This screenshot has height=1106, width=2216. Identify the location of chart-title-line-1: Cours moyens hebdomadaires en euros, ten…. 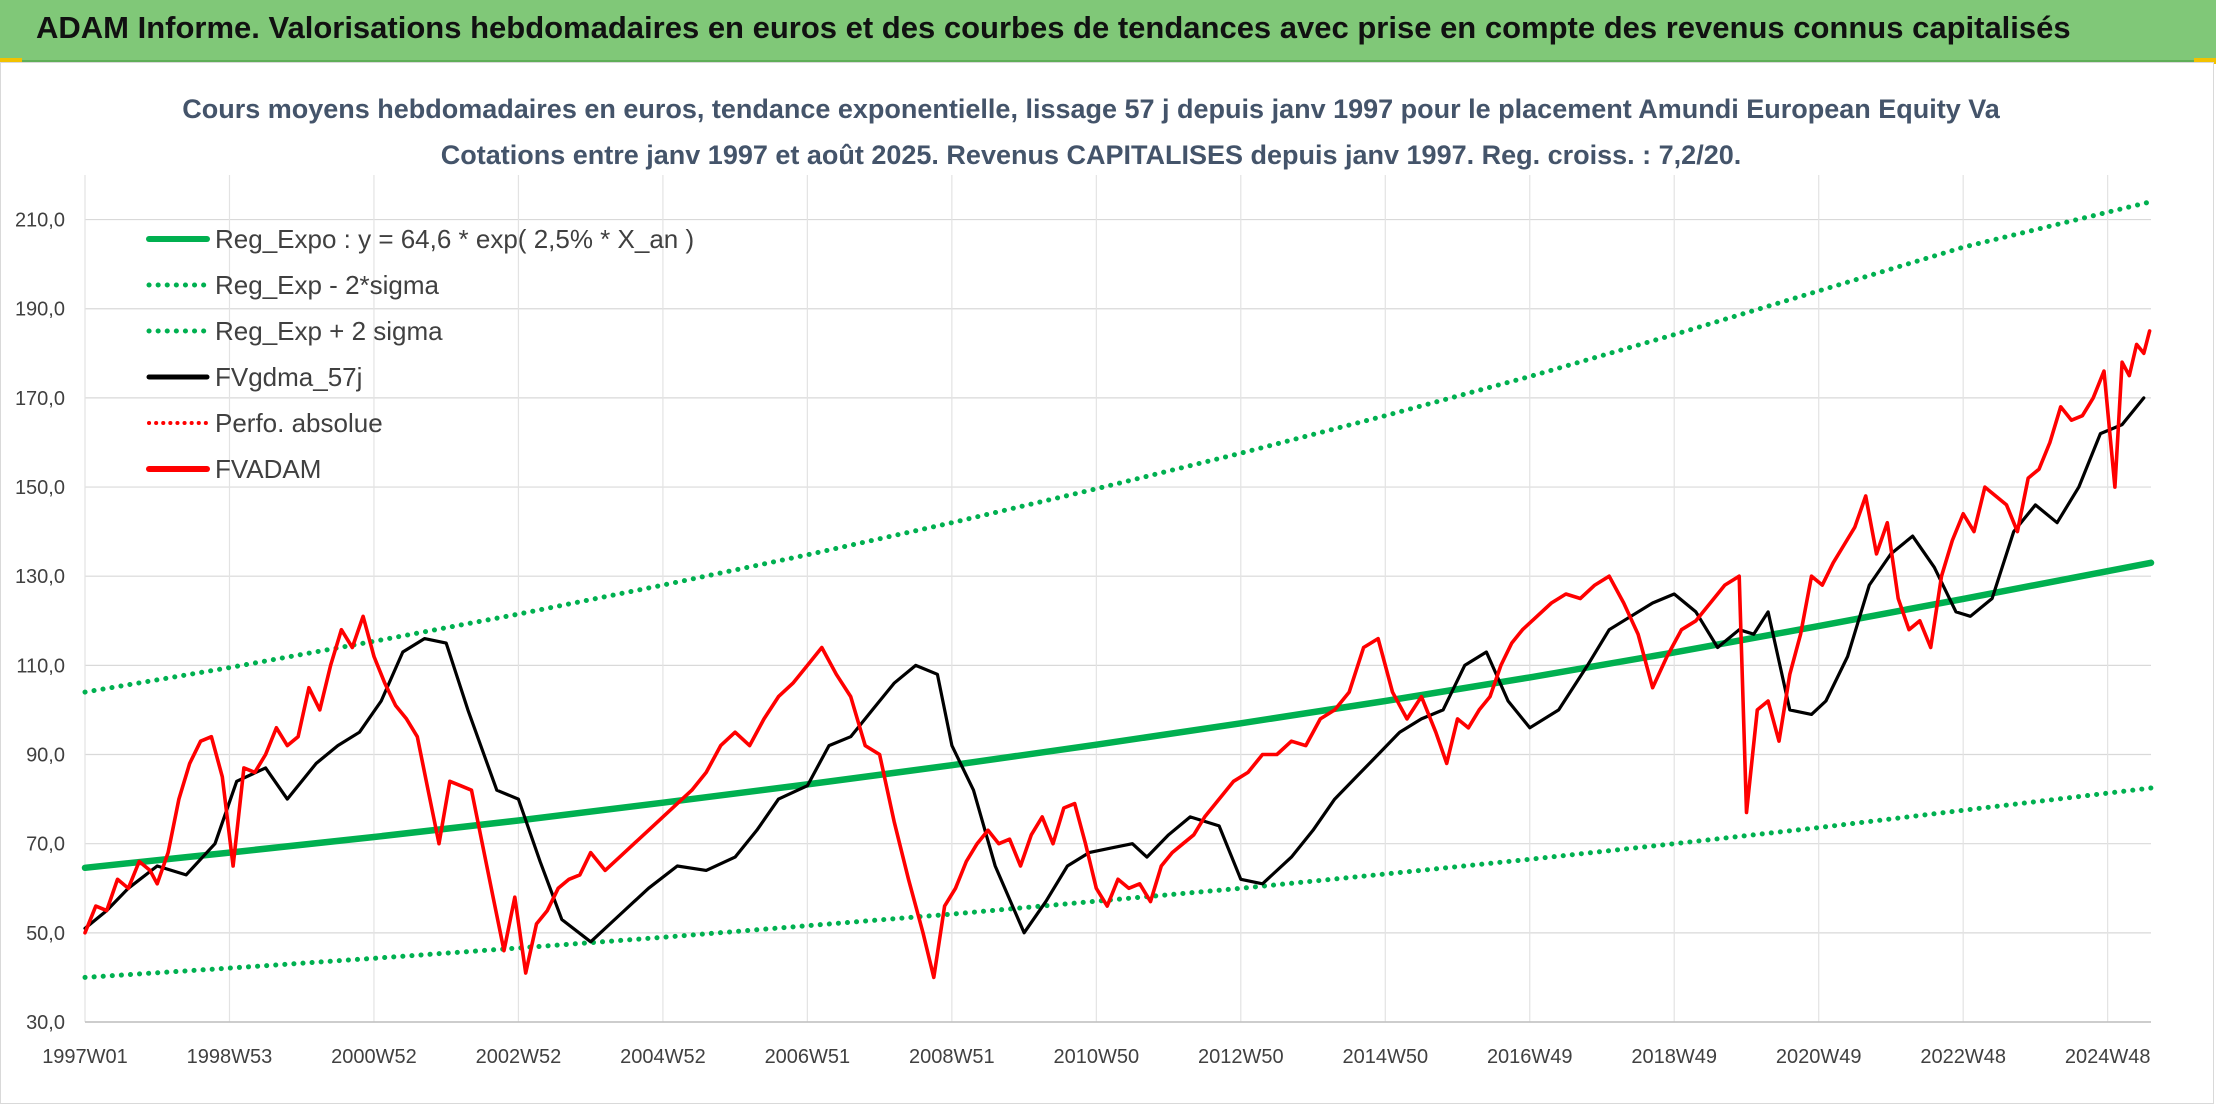
(1091, 109).